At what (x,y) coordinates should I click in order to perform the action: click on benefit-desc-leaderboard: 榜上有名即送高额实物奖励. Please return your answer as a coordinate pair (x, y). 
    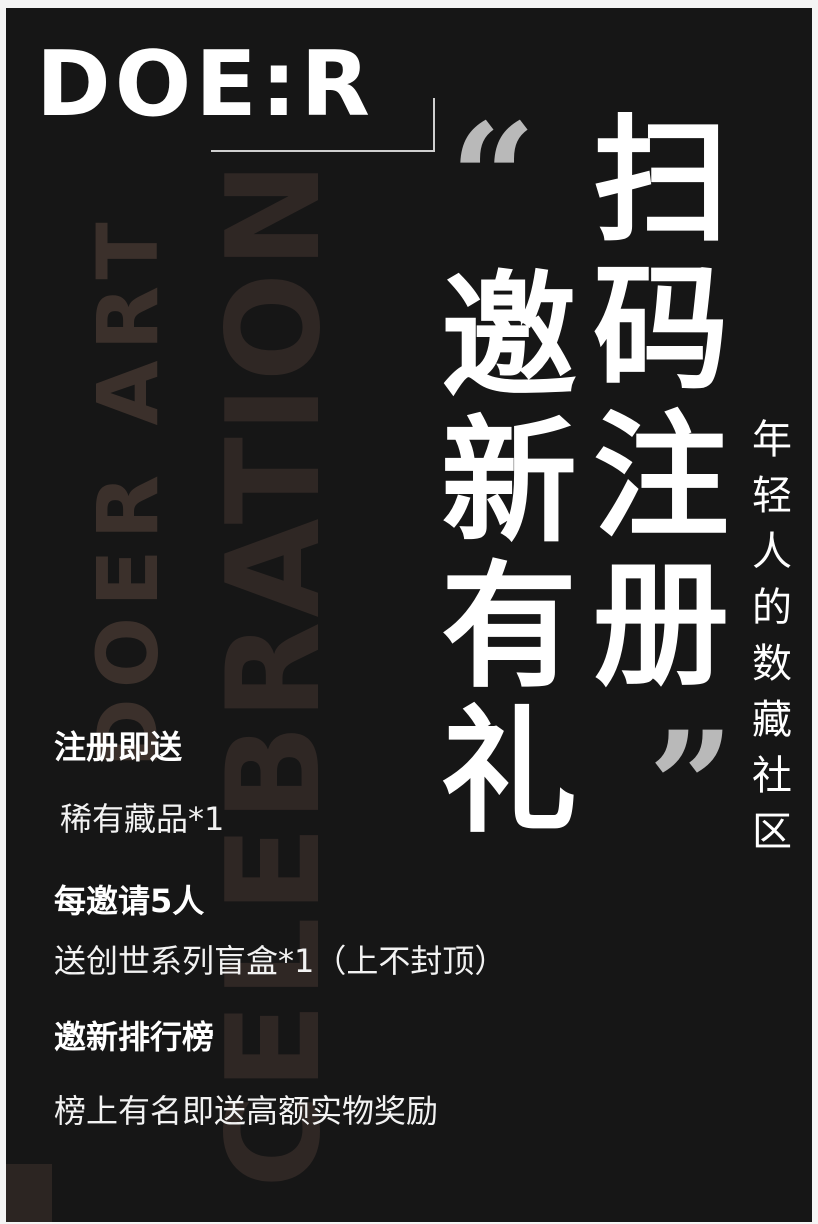
    Looking at the image, I should click on (246, 1111).